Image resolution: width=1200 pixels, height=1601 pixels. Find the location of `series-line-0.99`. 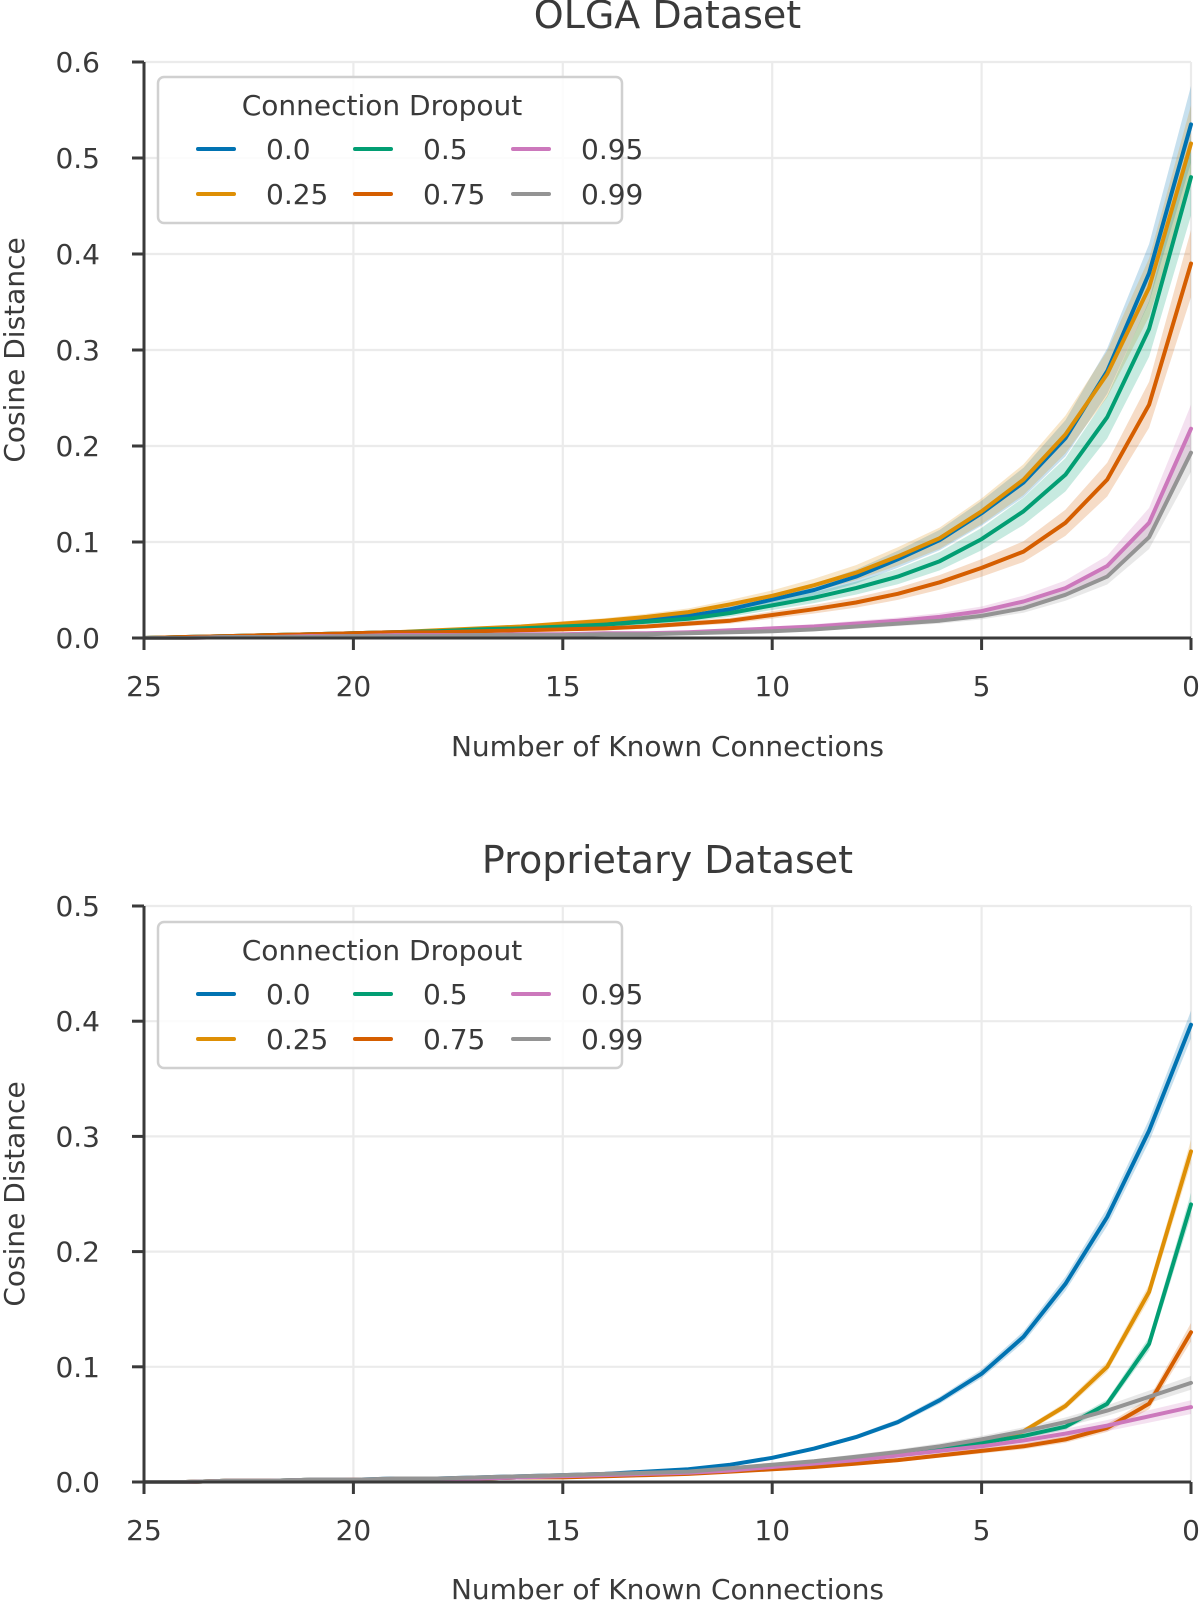

series-line-0.99 is located at coordinates (667, 1432).